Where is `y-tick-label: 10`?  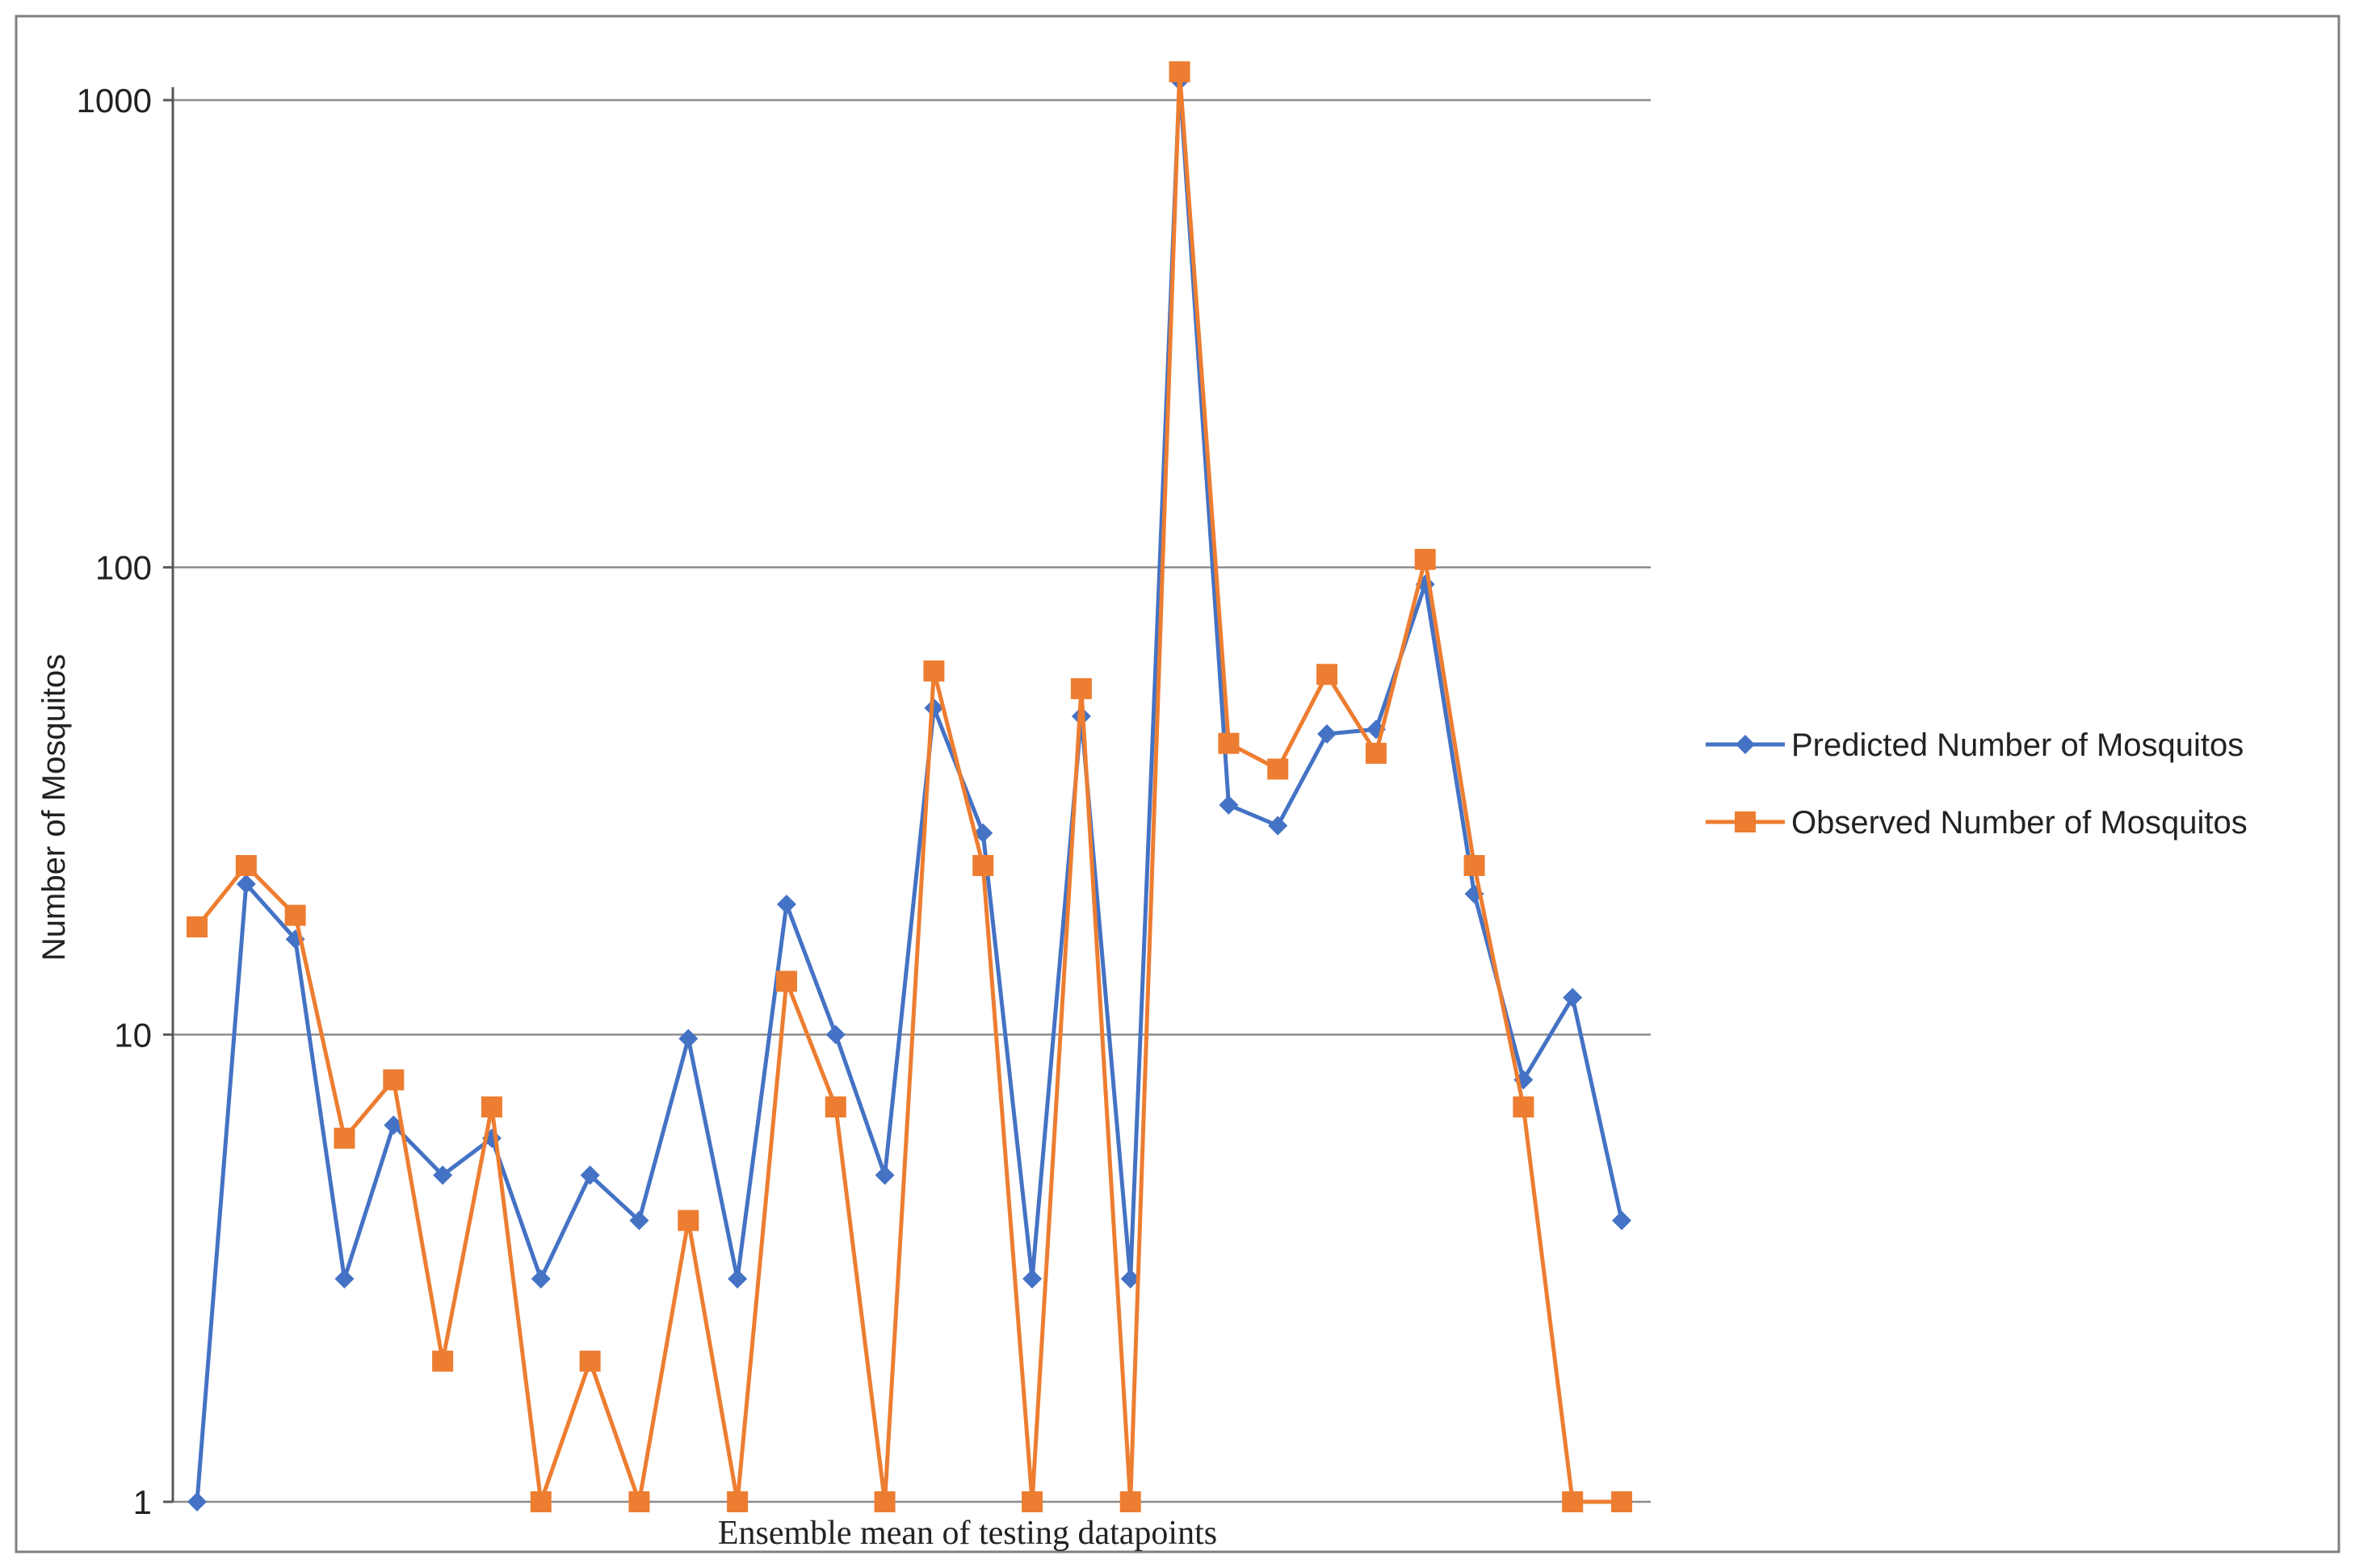
y-tick-label: 10 is located at coordinates (133, 1035).